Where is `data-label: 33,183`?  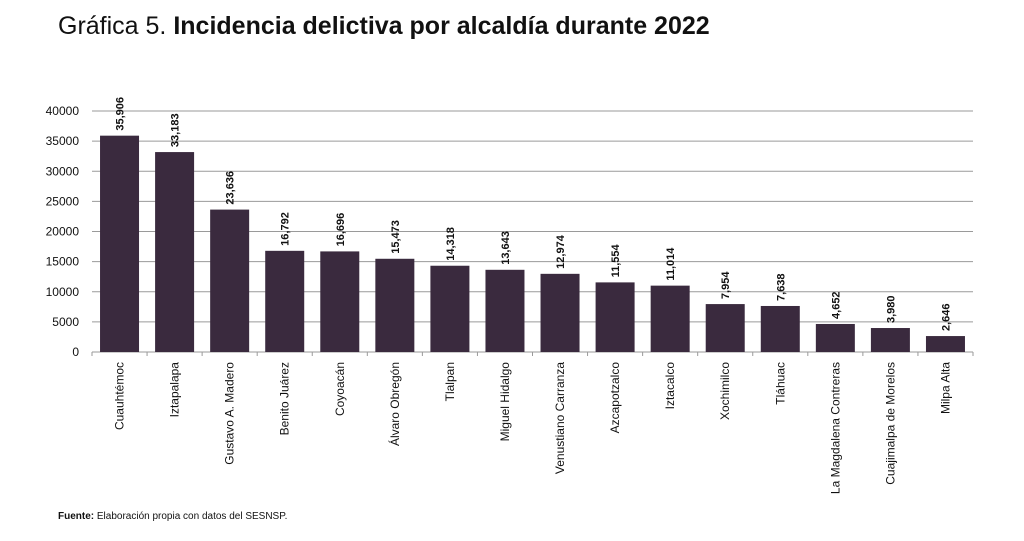
data-label: 33,183 is located at coordinates (176, 130).